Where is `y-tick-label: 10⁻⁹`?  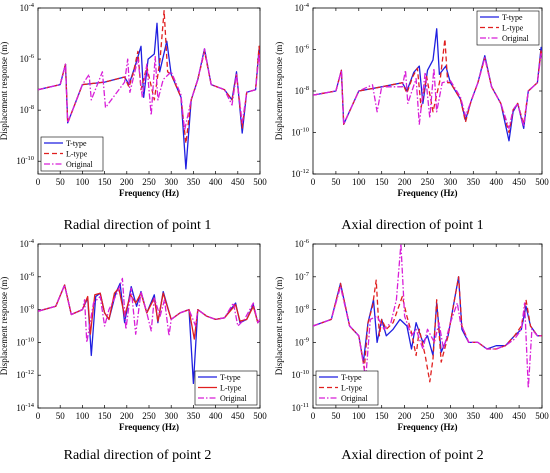 y-tick-label: 10⁻⁹ is located at coordinates (302, 341).